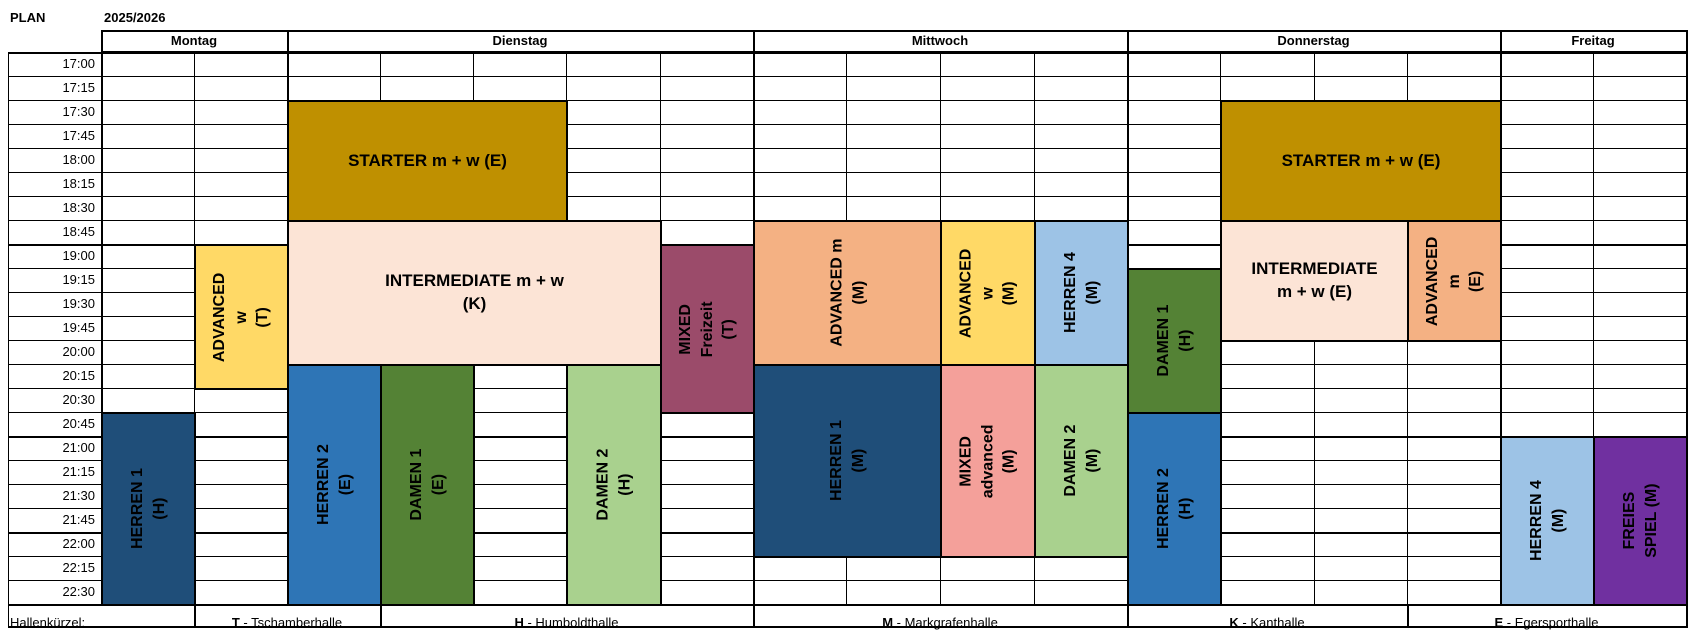  I want to click on time-label: 17:15, so click(78, 87).